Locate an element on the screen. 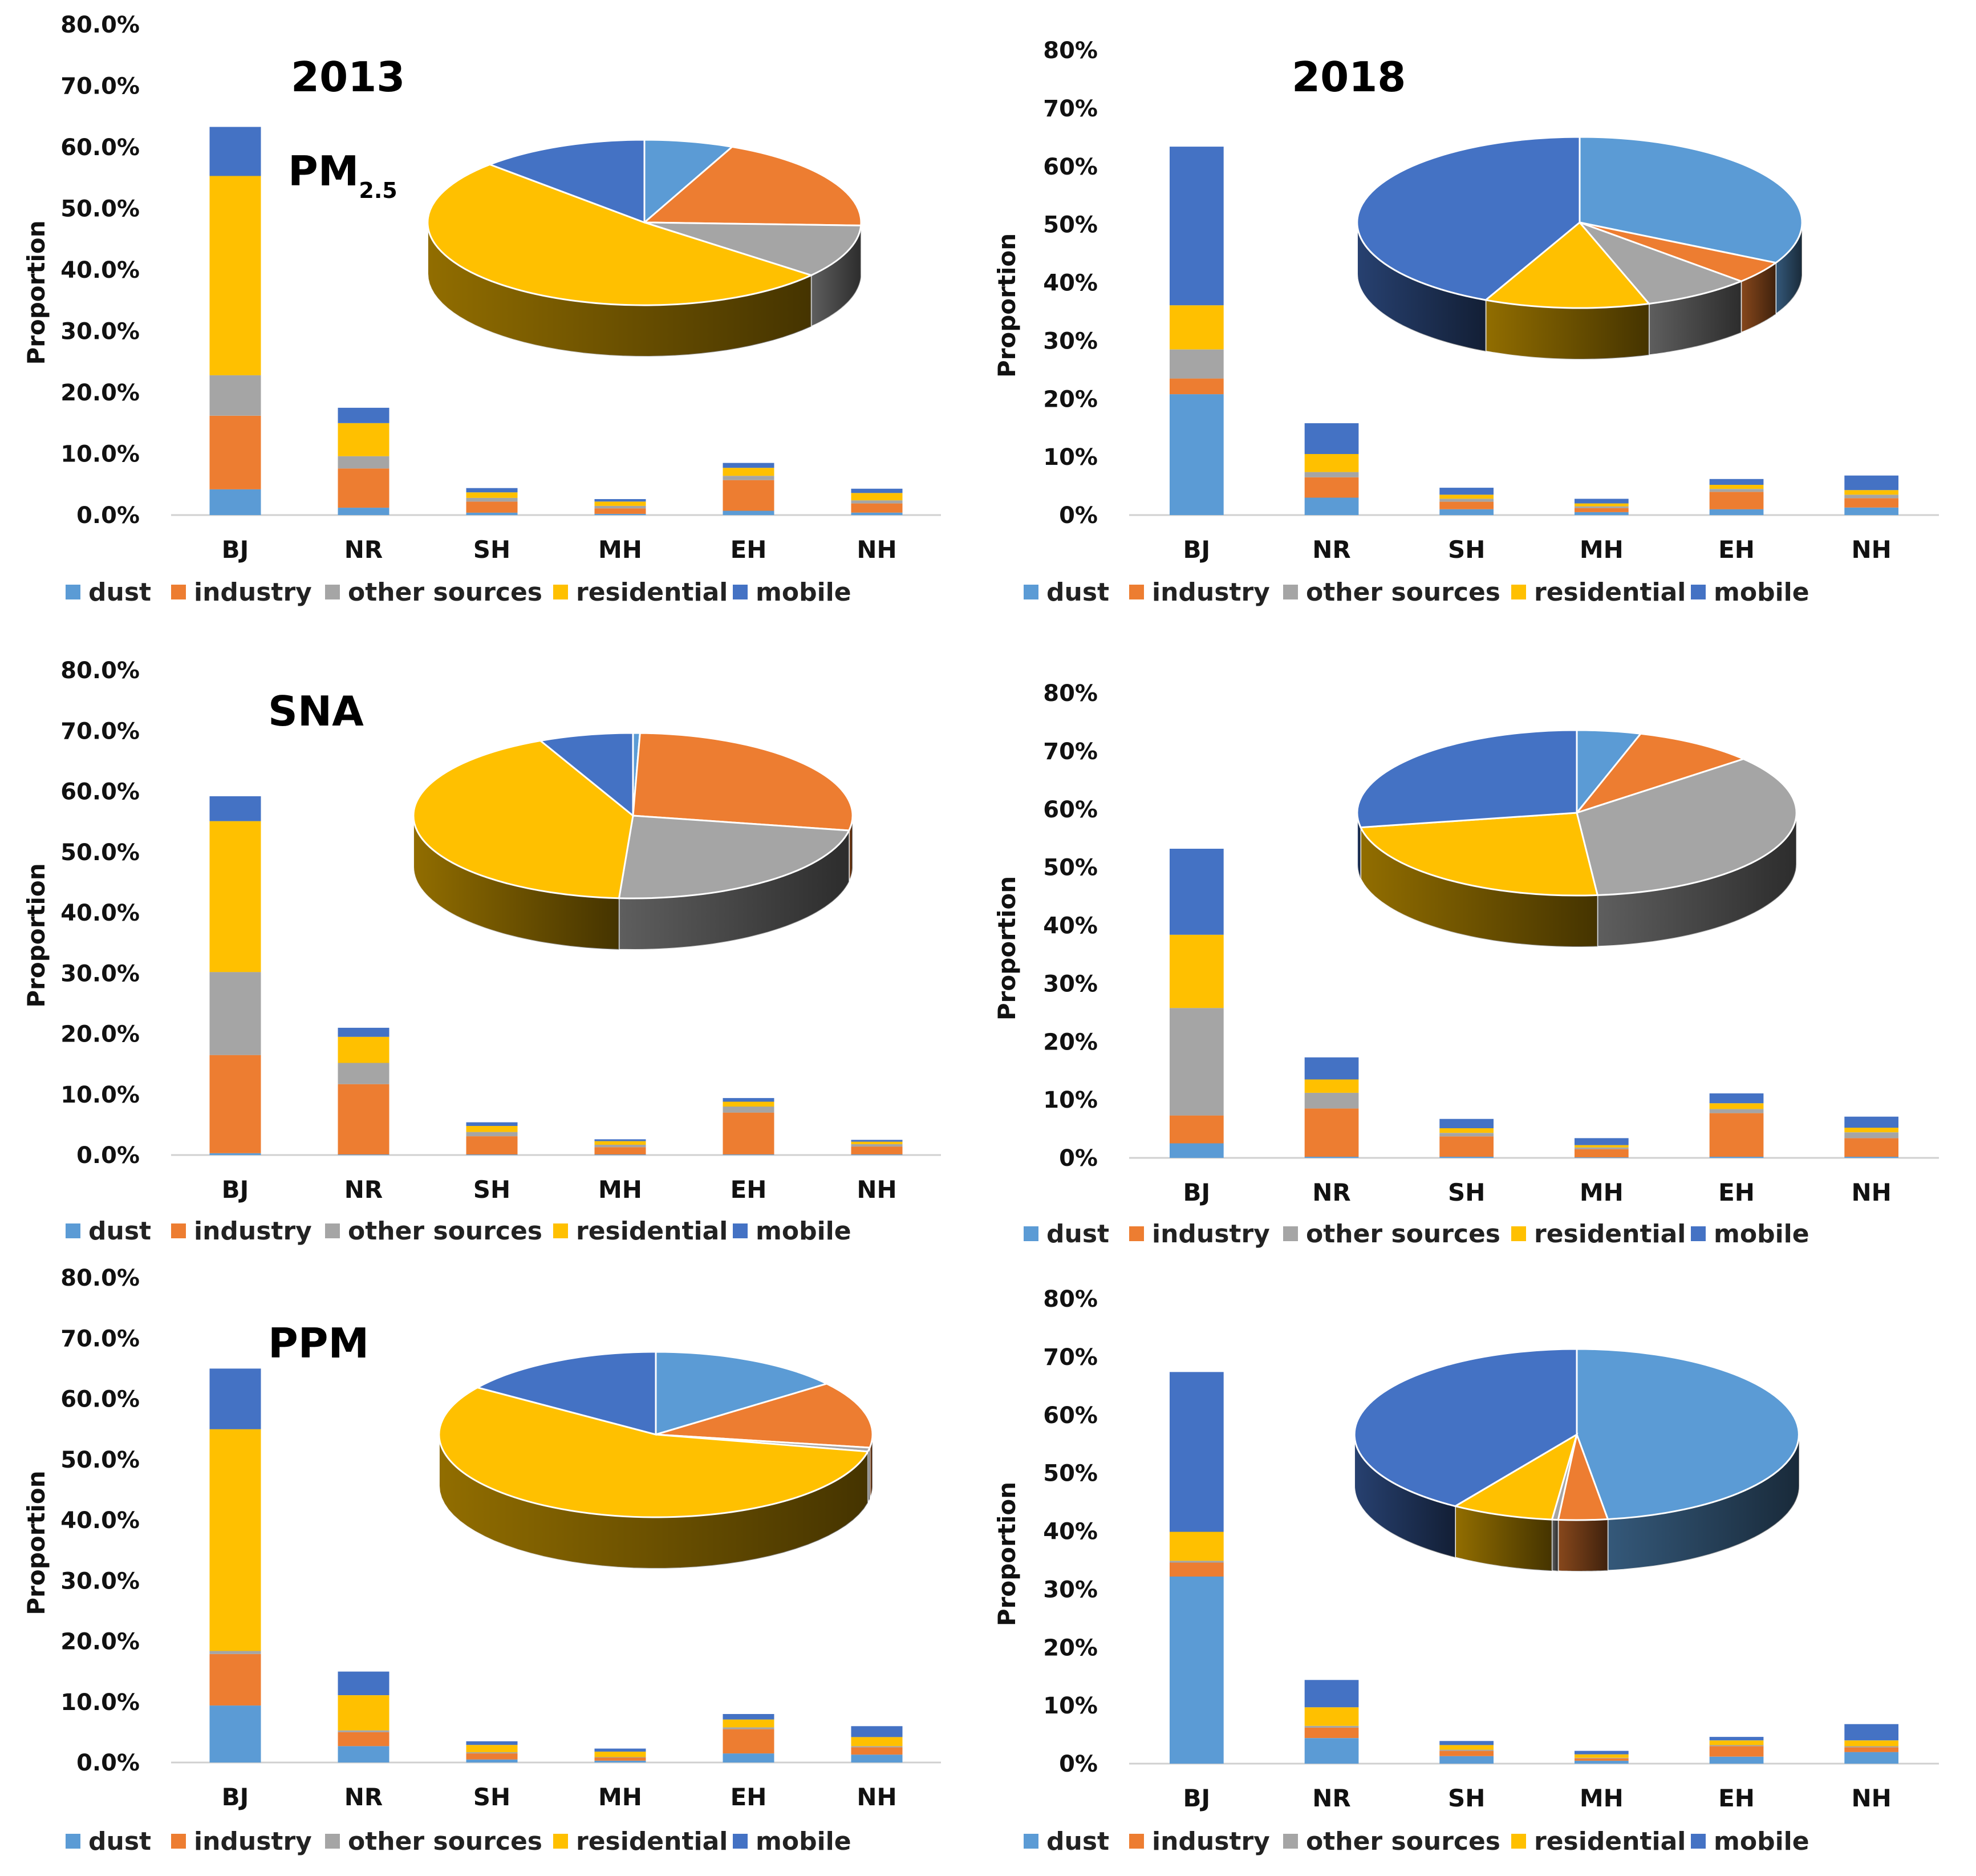 The width and height of the screenshot is (1976, 1876). bar-BJ-mobile is located at coordinates (1197, 1452).